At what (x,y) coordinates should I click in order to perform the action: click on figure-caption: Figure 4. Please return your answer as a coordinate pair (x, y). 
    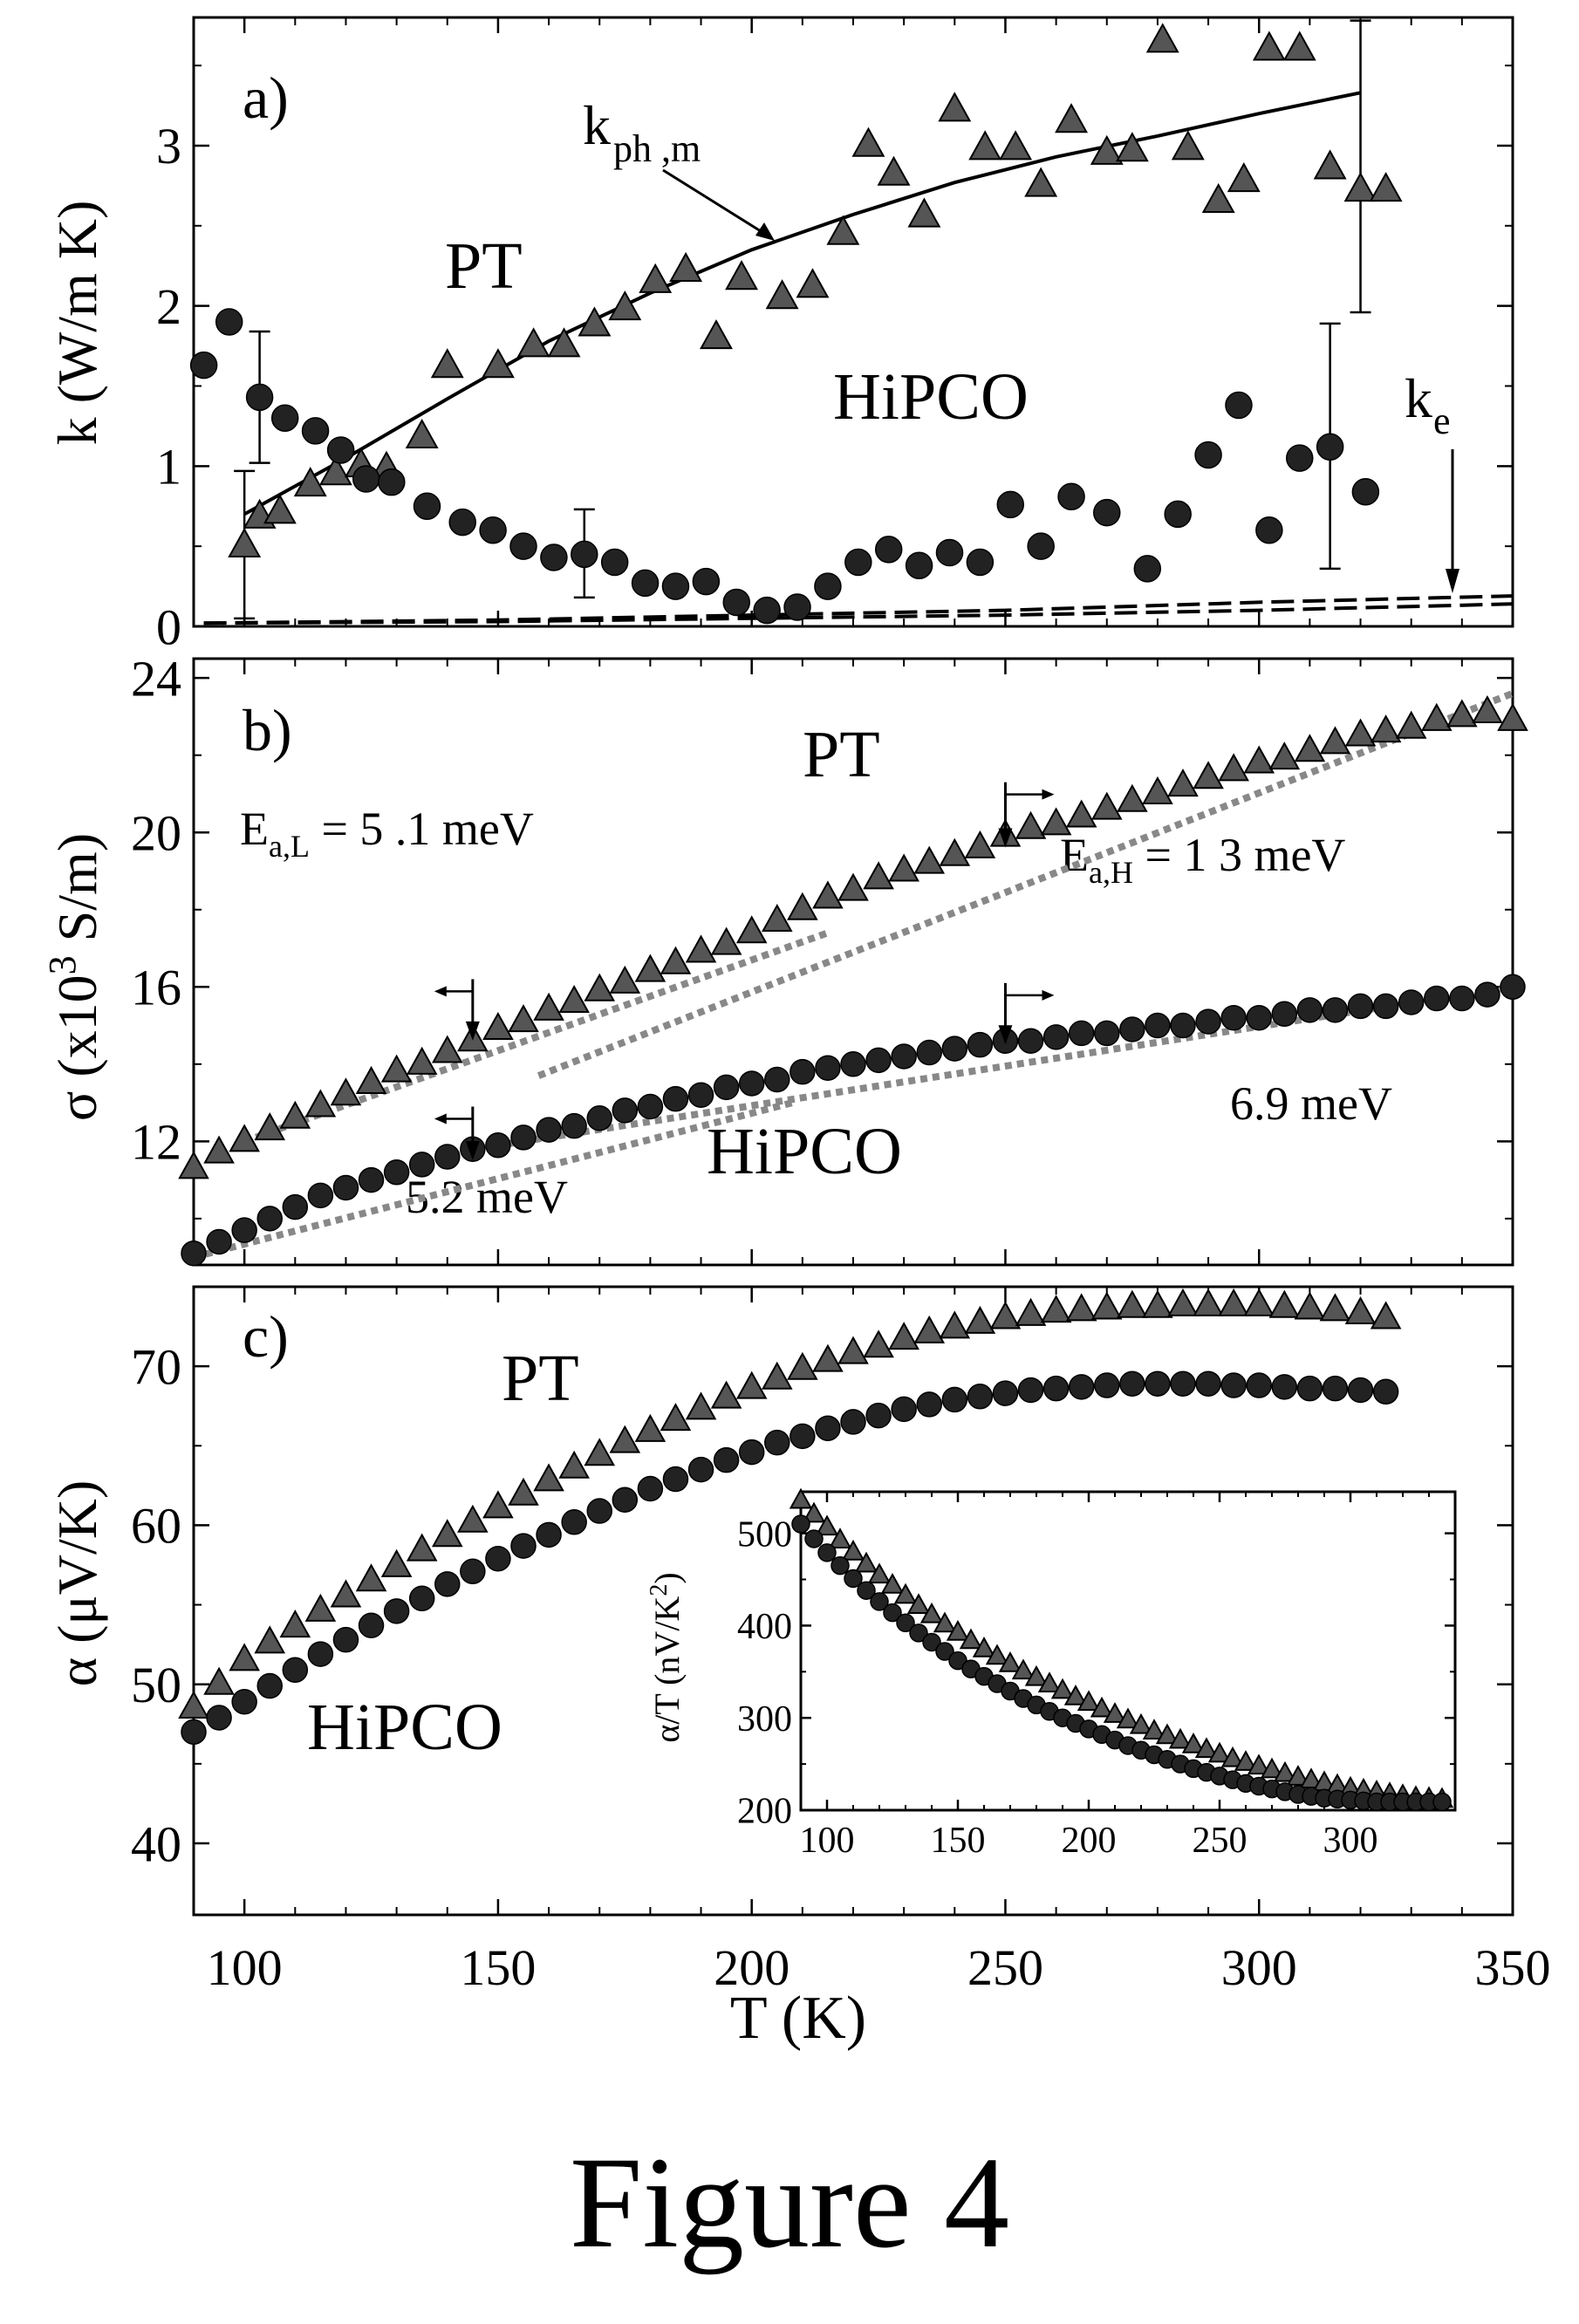
    Looking at the image, I should click on (789, 2203).